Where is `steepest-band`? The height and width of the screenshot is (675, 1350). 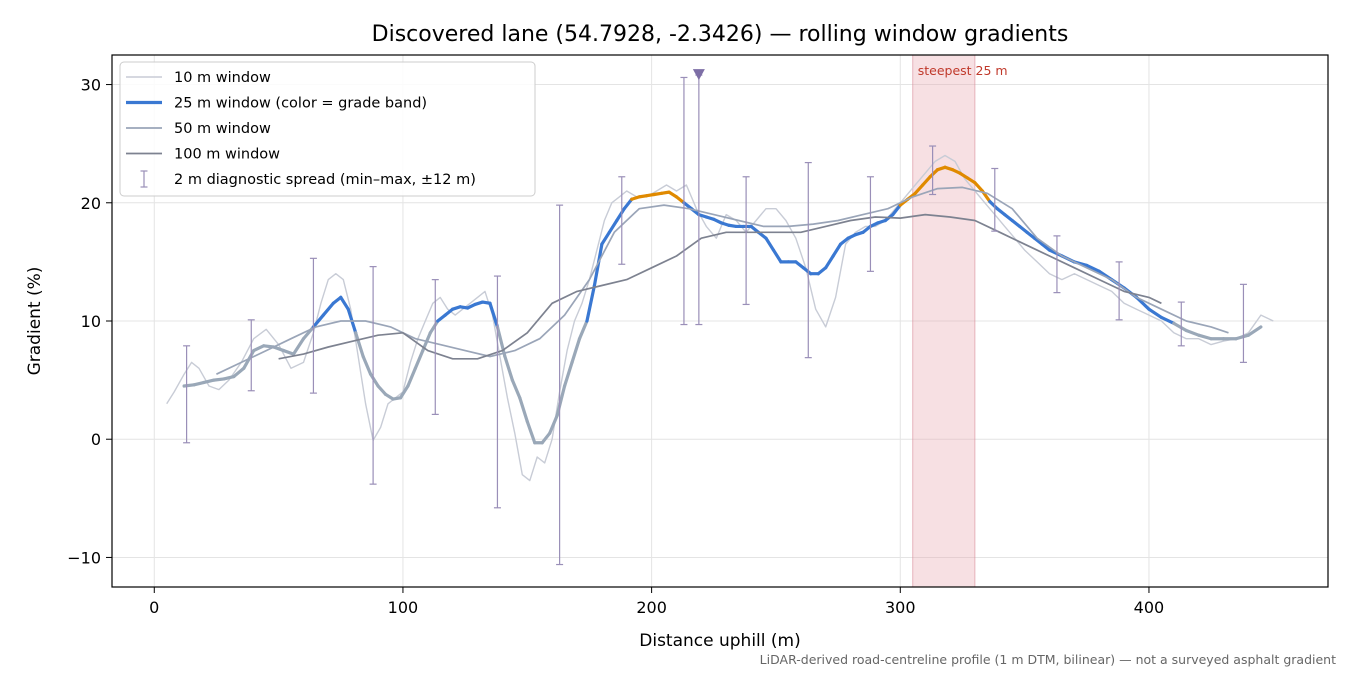
steepest-band is located at coordinates (944, 321).